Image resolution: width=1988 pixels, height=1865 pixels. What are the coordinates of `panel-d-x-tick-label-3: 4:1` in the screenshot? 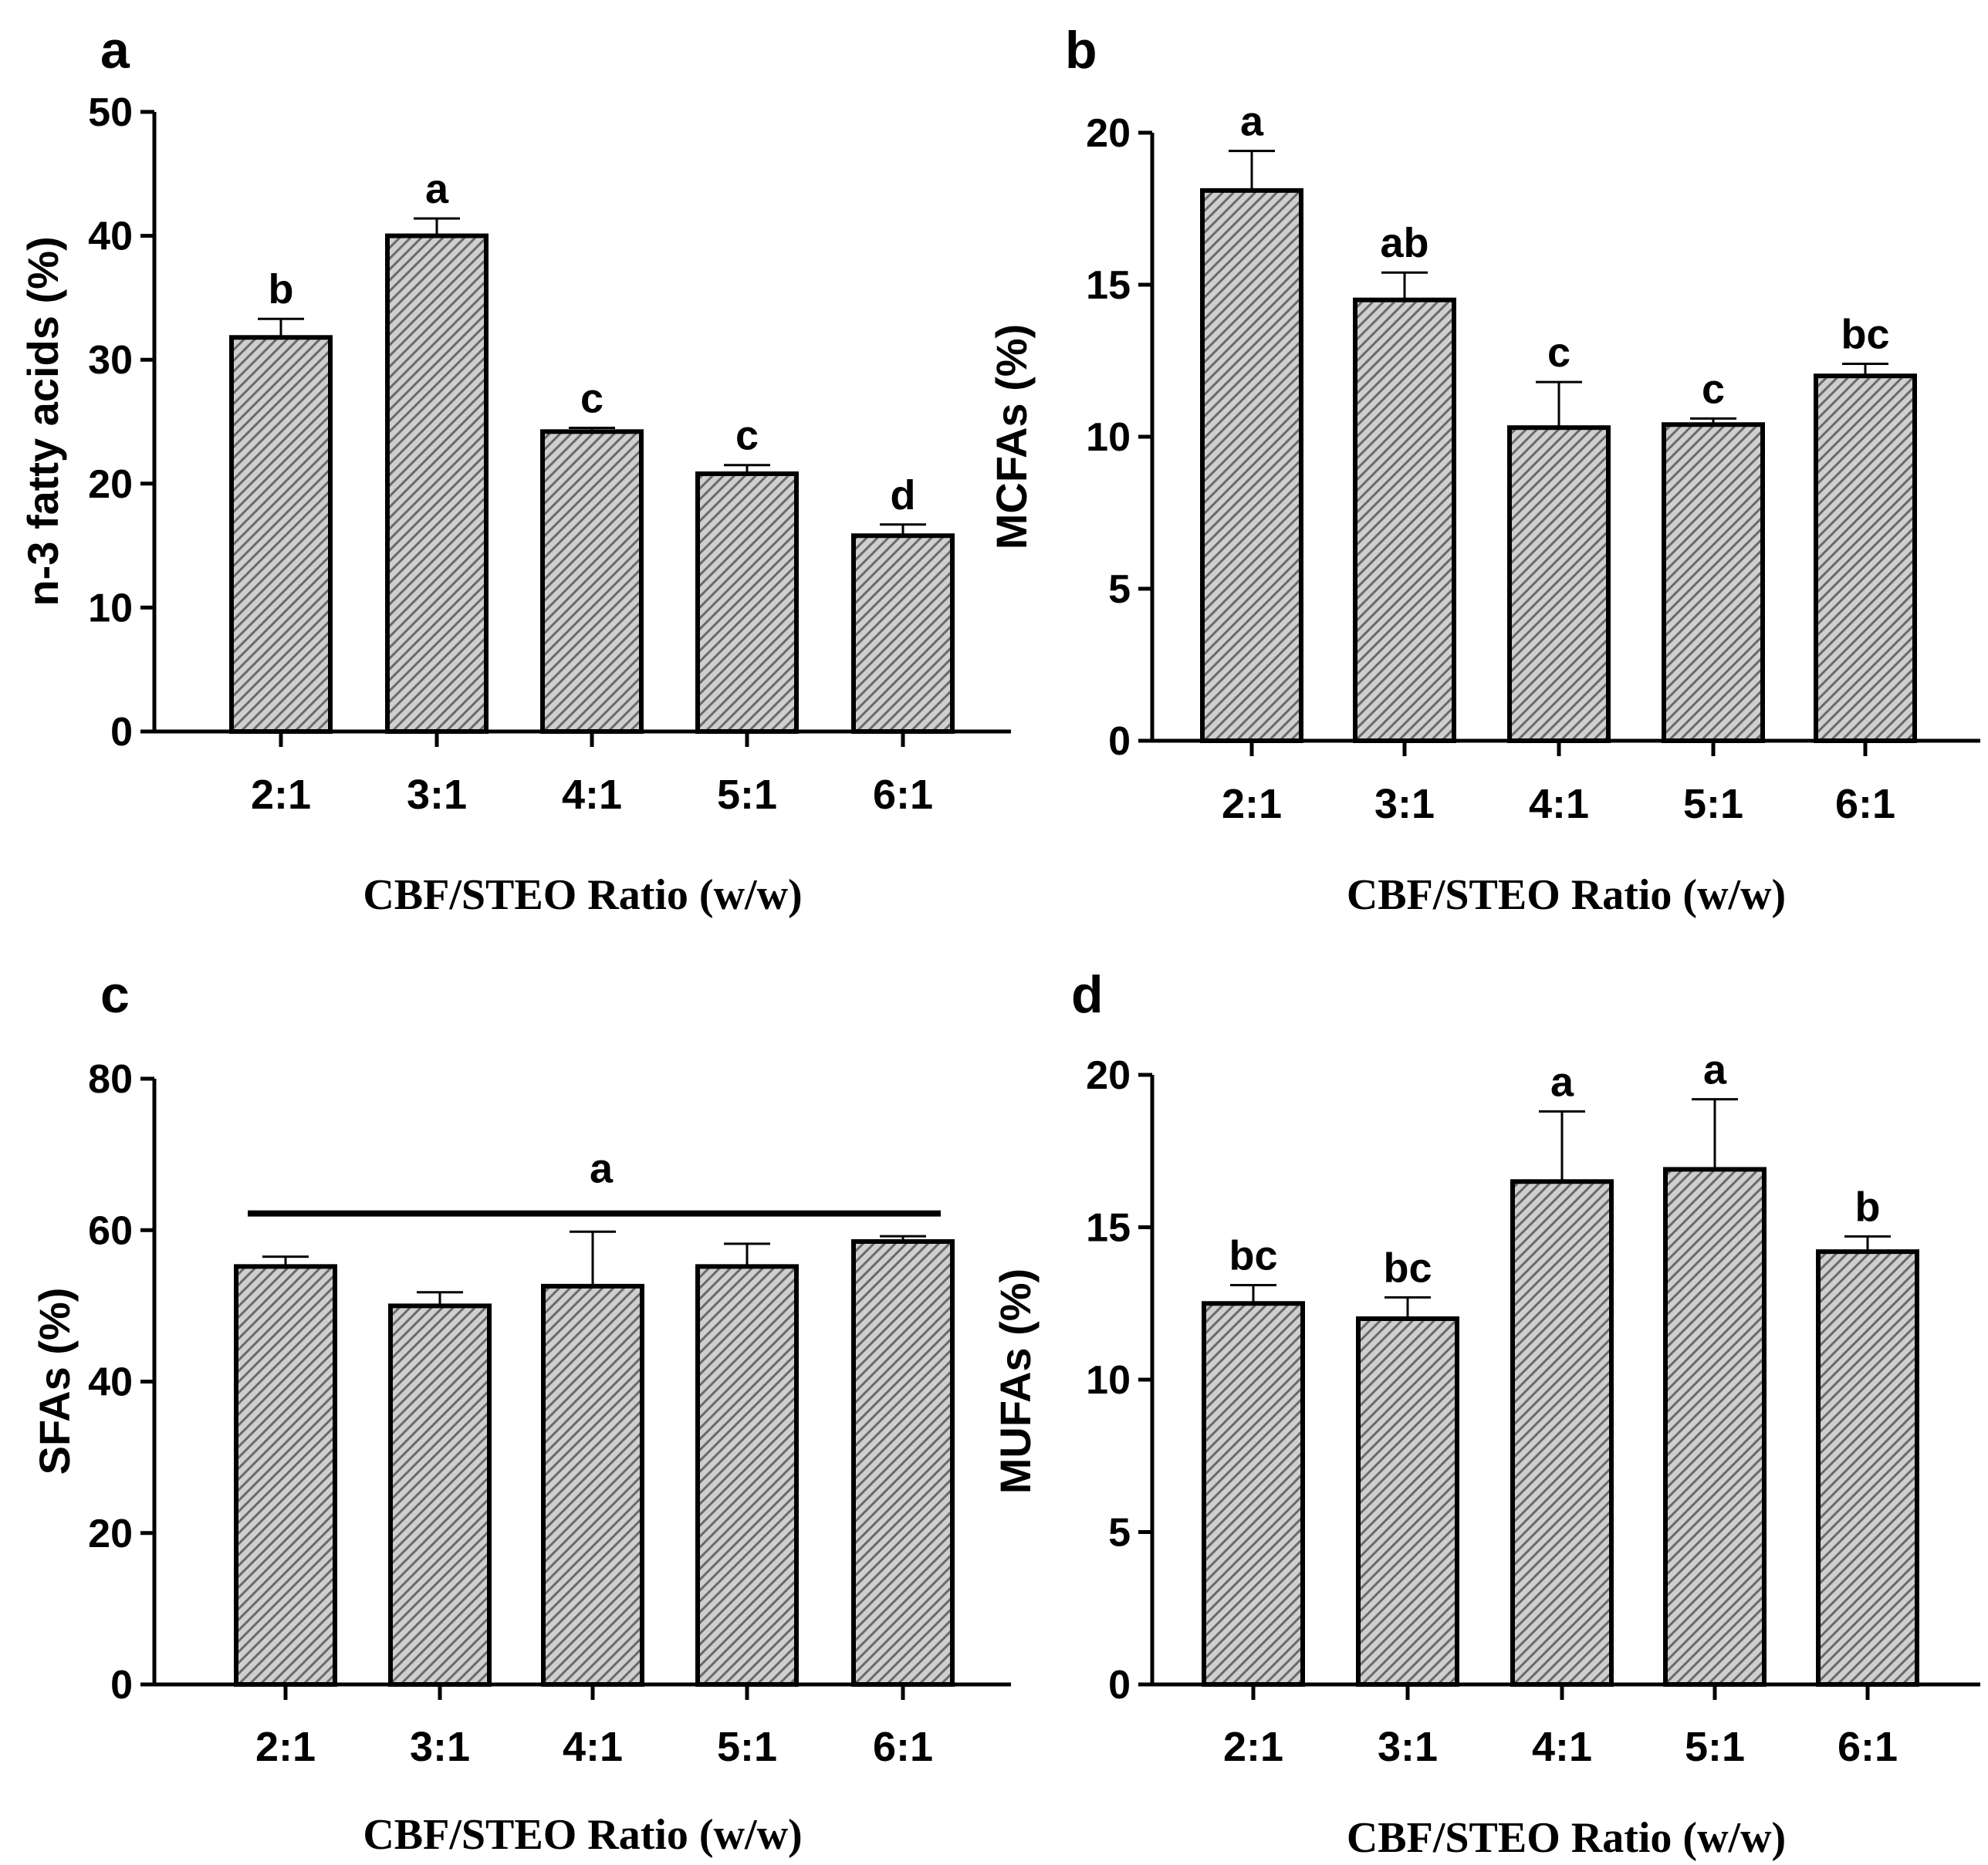 It's located at (1562, 1747).